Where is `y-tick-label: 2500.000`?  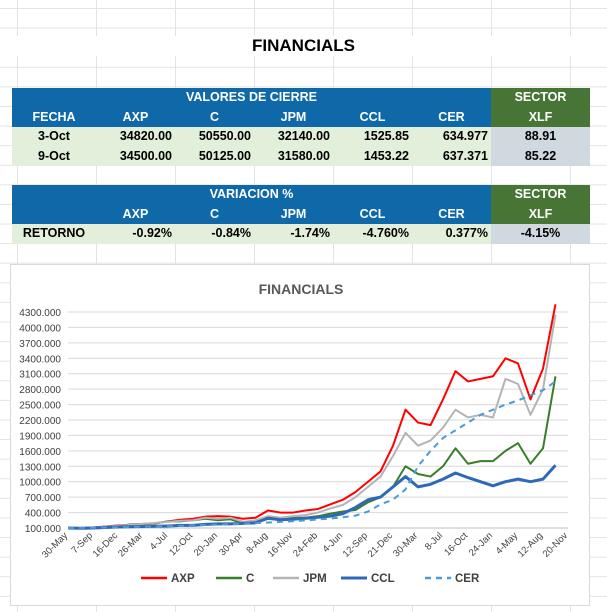
y-tick-label: 2500.000 is located at coordinates (40, 406).